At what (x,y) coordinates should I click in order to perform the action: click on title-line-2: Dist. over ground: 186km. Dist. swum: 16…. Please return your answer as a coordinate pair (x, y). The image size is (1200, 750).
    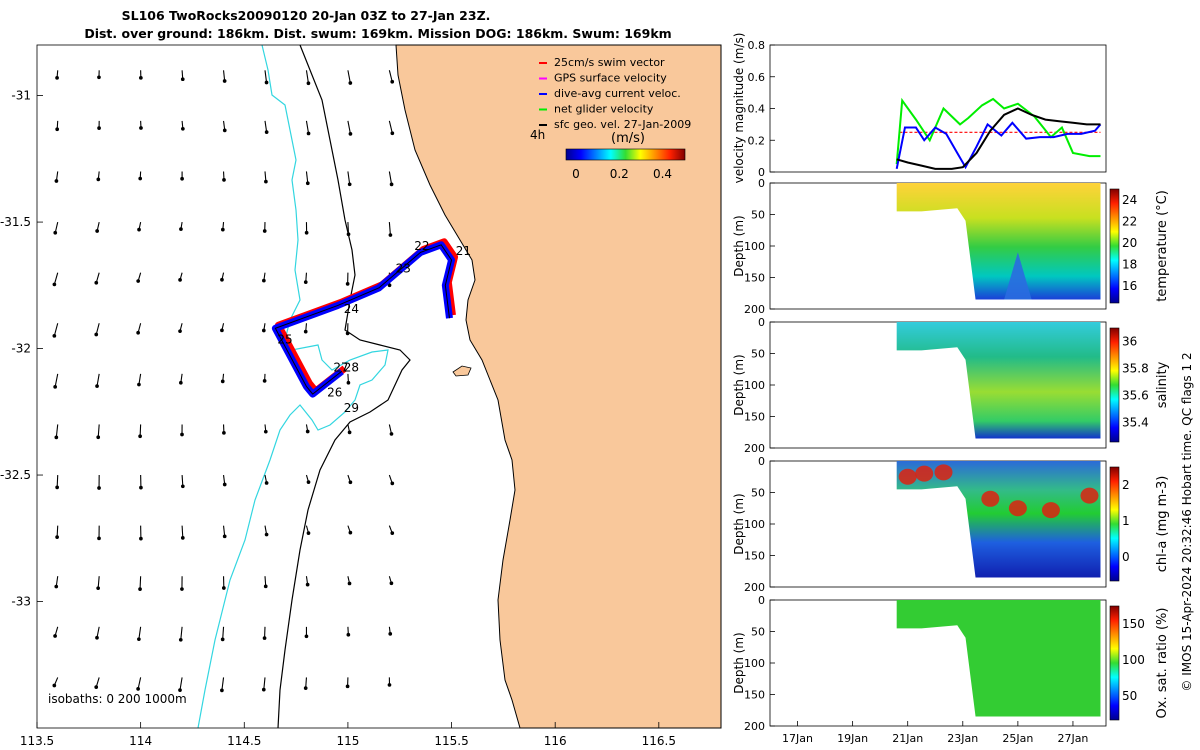
    Looking at the image, I should click on (377, 33).